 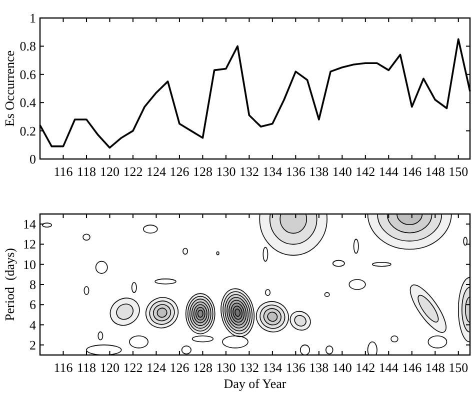 What do you see at coordinates (9, 284) in the screenshot?
I see `y-axis-title: Period (days)` at bounding box center [9, 284].